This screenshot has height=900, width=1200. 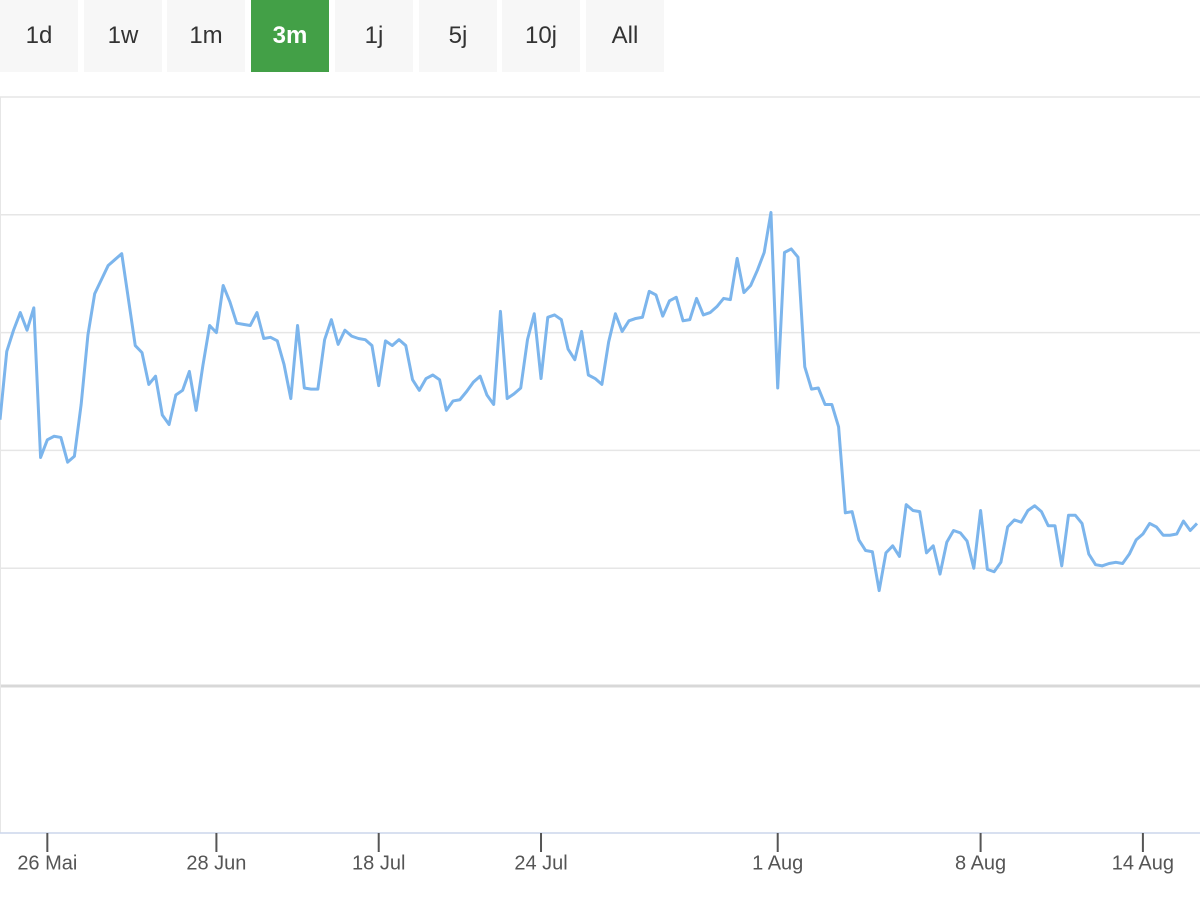 I want to click on range-button: 10j, so click(x=541, y=36).